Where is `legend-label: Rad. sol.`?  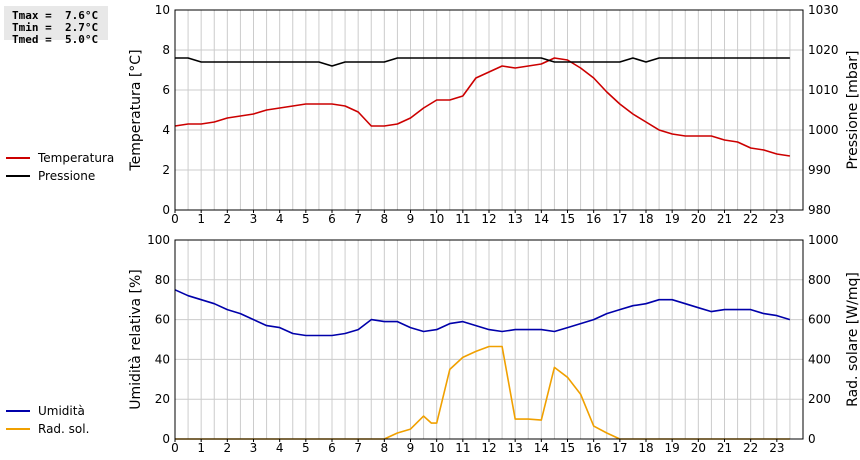
legend-label: Rad. sol. is located at coordinates (63, 429).